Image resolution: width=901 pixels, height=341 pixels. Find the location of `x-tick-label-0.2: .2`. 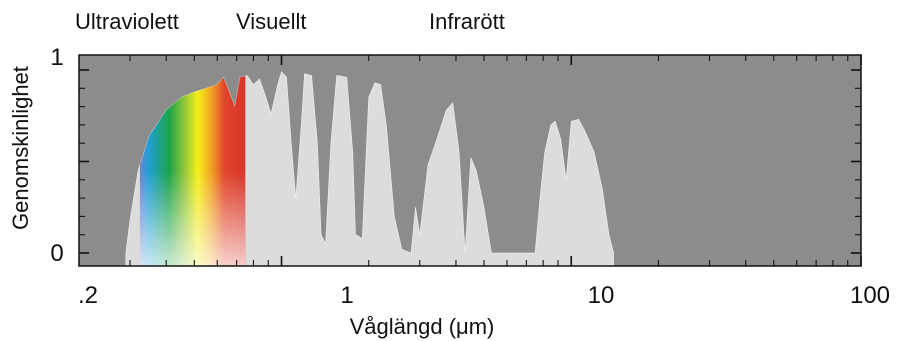

x-tick-label-0.2: .2 is located at coordinates (88, 295).